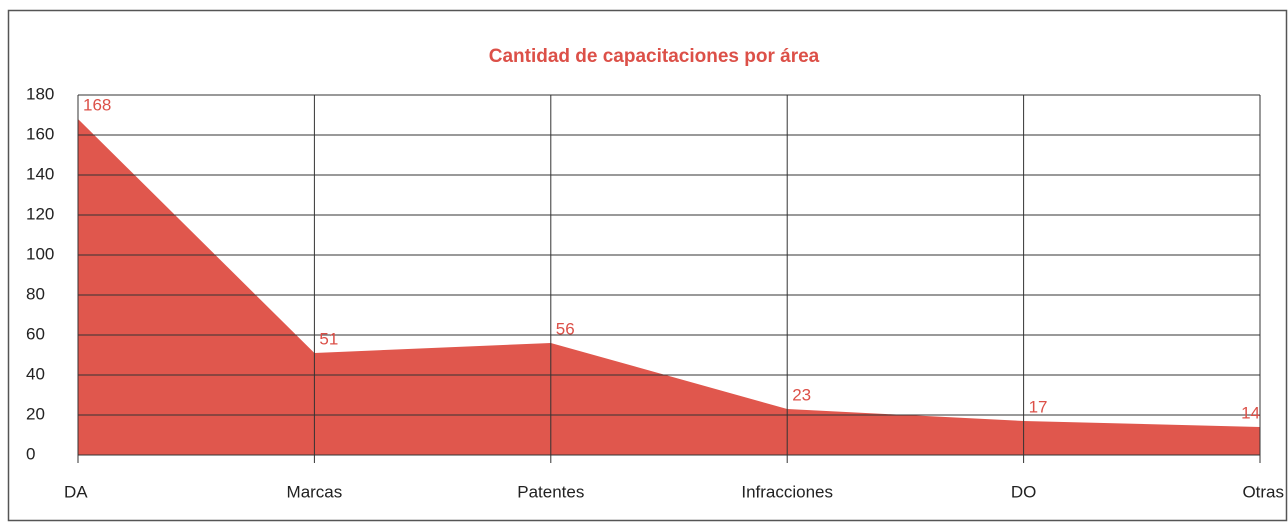 Image resolution: width=1288 pixels, height=526 pixels. I want to click on x-tick-label: Infracciones, so click(787, 491).